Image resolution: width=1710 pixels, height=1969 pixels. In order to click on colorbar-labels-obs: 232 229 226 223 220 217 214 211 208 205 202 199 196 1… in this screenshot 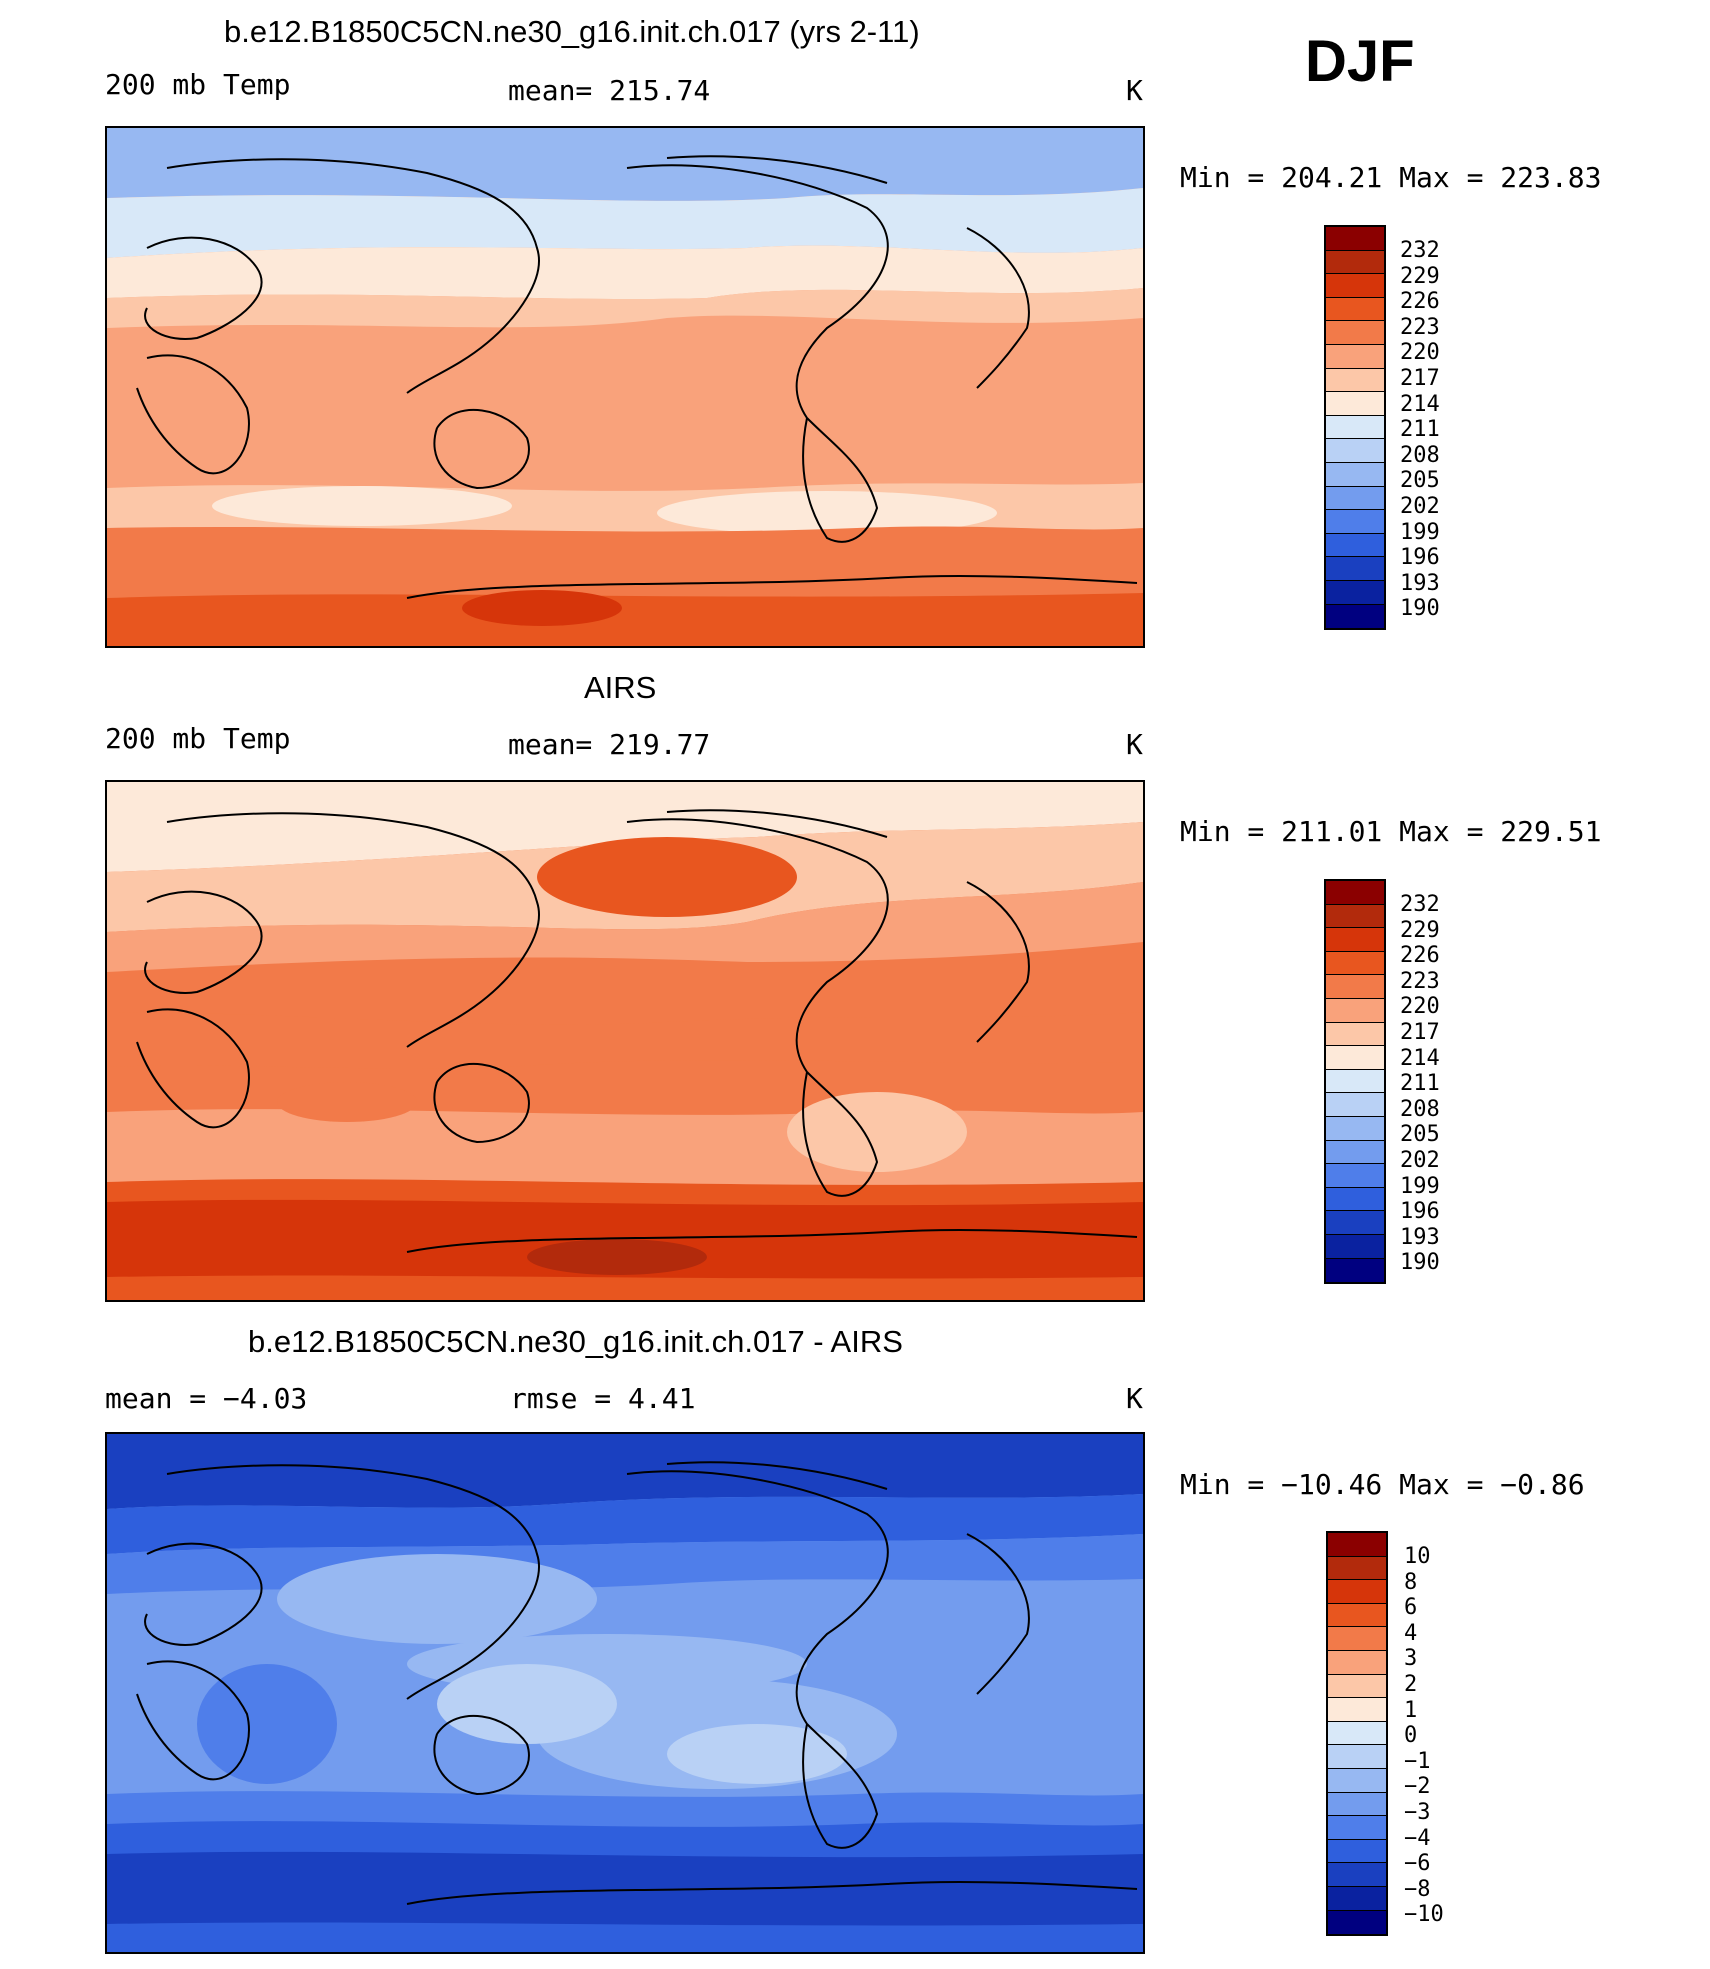, I will do `click(1420, 1084)`.